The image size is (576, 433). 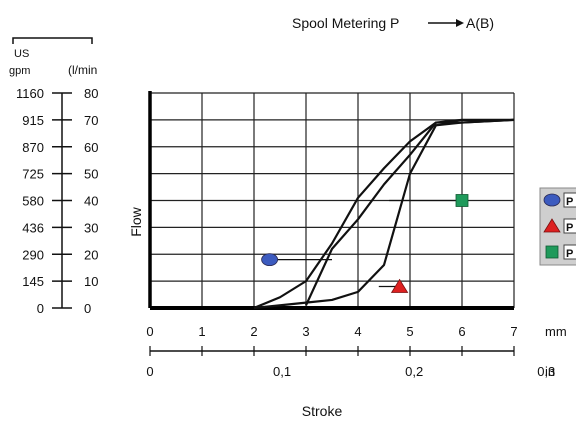 I want to click on y-tick-usgpm: 436, so click(x=33, y=227).